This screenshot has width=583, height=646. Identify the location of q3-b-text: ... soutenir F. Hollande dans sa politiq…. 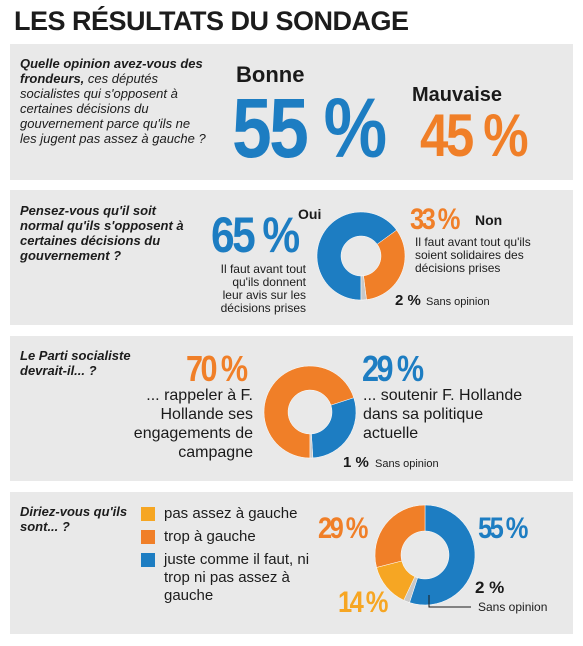
(443, 414).